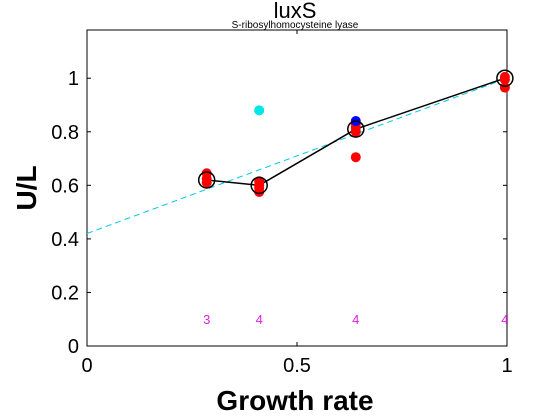  Describe the element at coordinates (26, 187) in the screenshot. I see `y-axis-label: U/L` at that location.